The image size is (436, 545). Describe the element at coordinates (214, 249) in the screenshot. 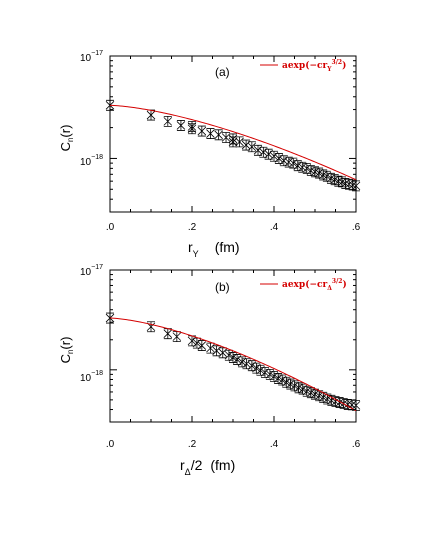

I see `x-axis-title: rY (fm)` at that location.